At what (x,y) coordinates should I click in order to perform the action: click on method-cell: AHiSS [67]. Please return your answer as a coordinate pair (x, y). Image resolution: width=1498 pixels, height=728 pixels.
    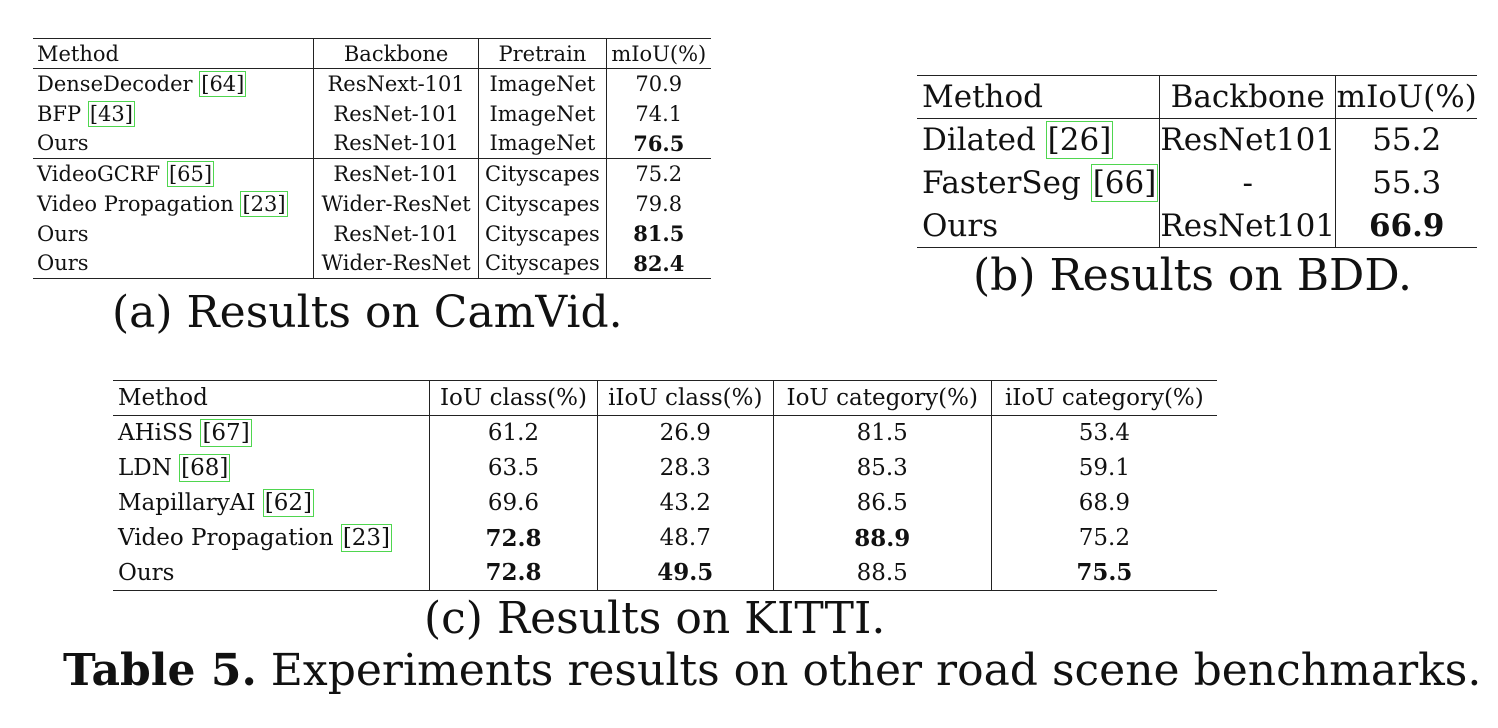
    Looking at the image, I should click on (272, 433).